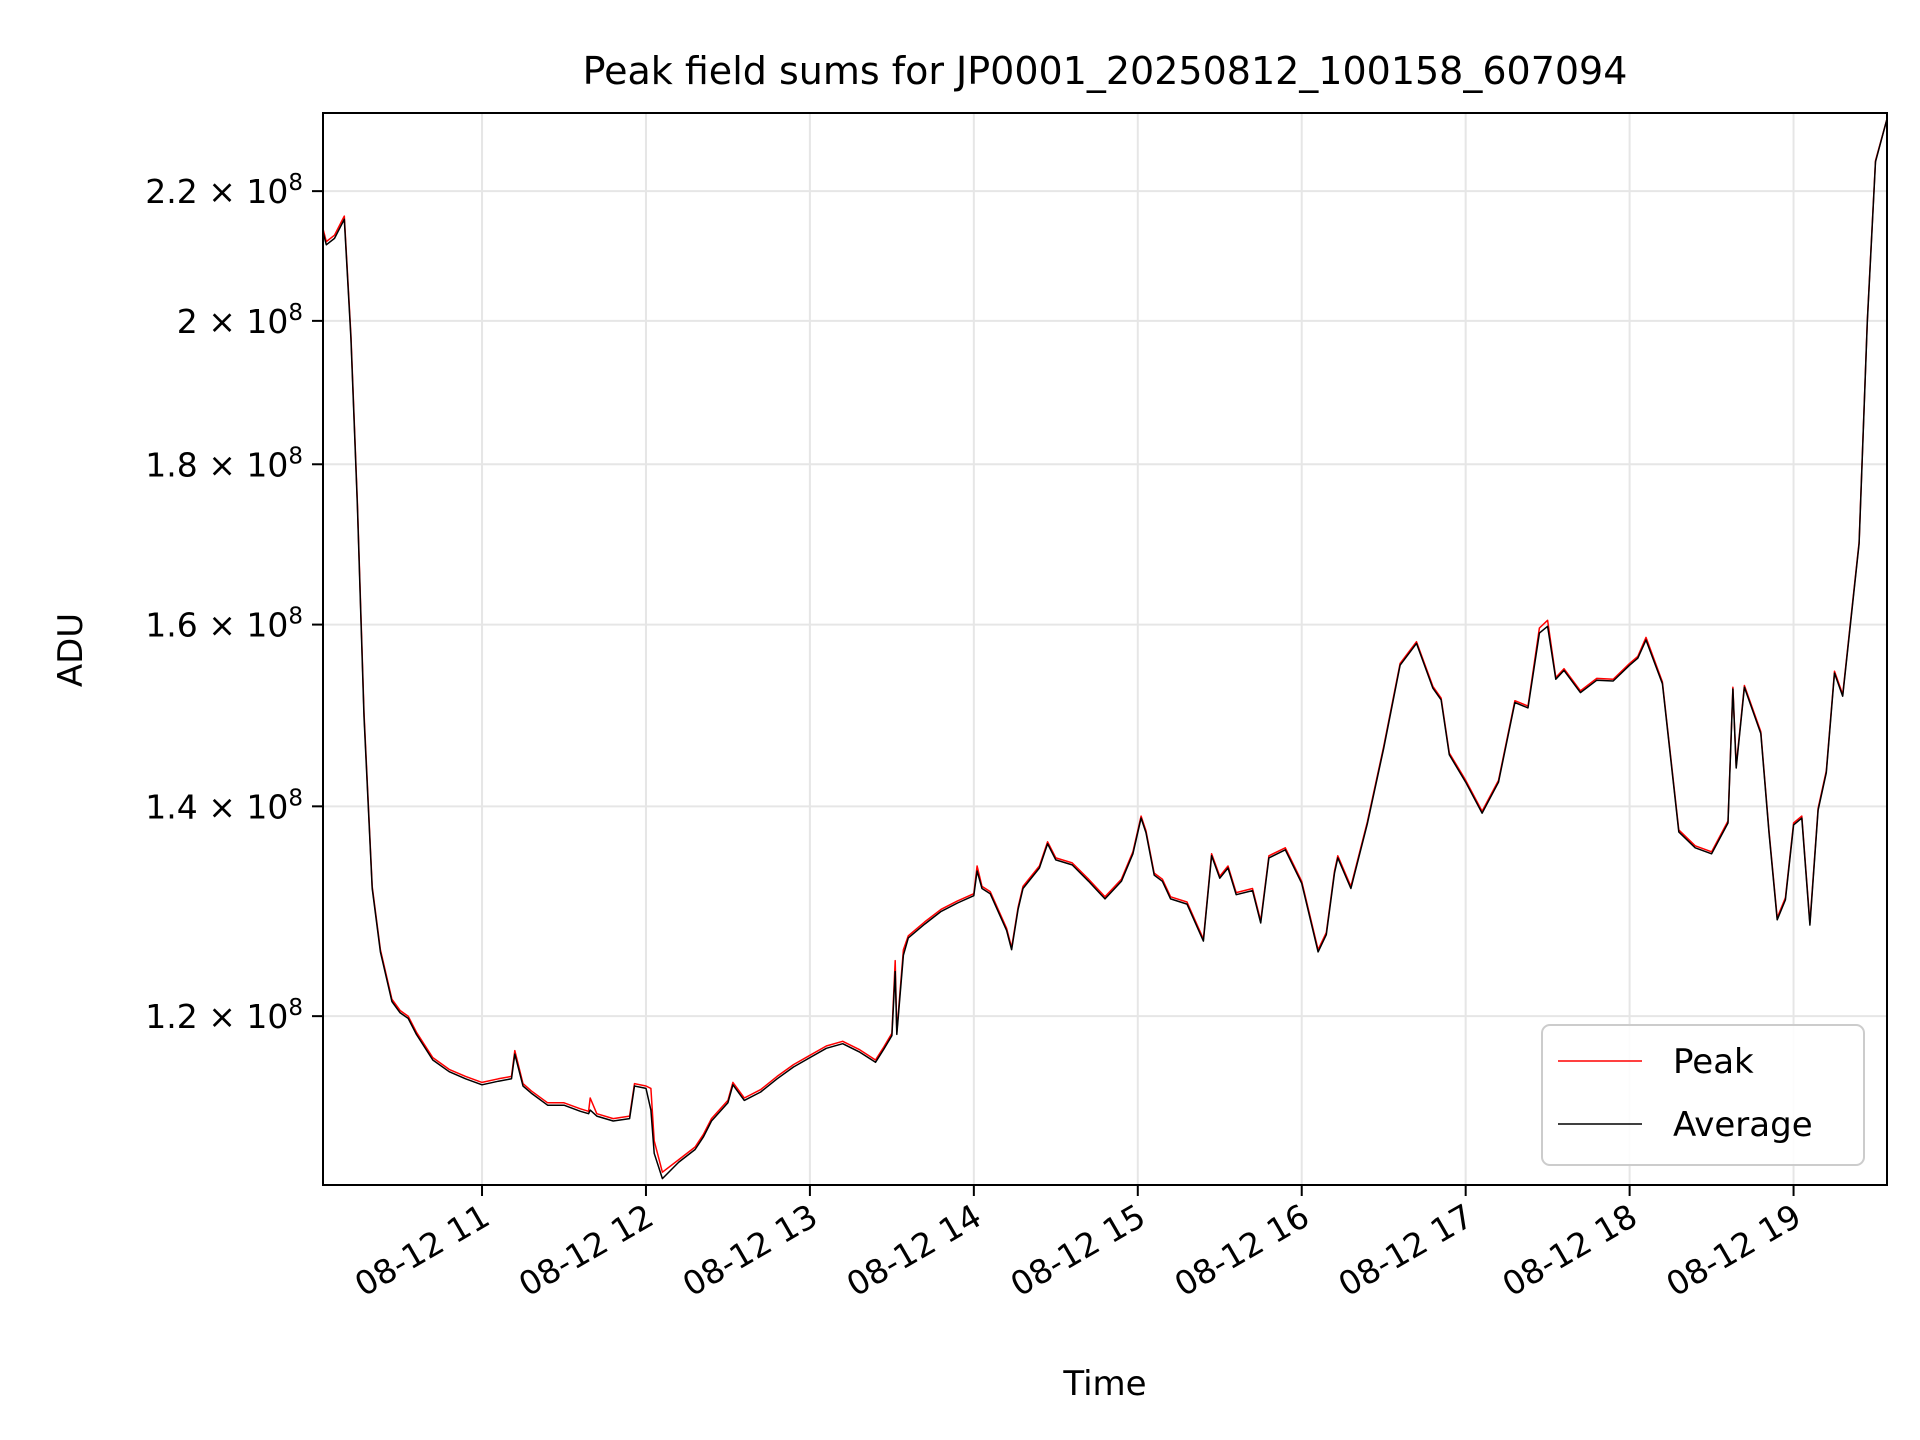 This screenshot has height=1440, width=1920. Describe the element at coordinates (1104, 1384) in the screenshot. I see `x-axis-label: Time` at that location.